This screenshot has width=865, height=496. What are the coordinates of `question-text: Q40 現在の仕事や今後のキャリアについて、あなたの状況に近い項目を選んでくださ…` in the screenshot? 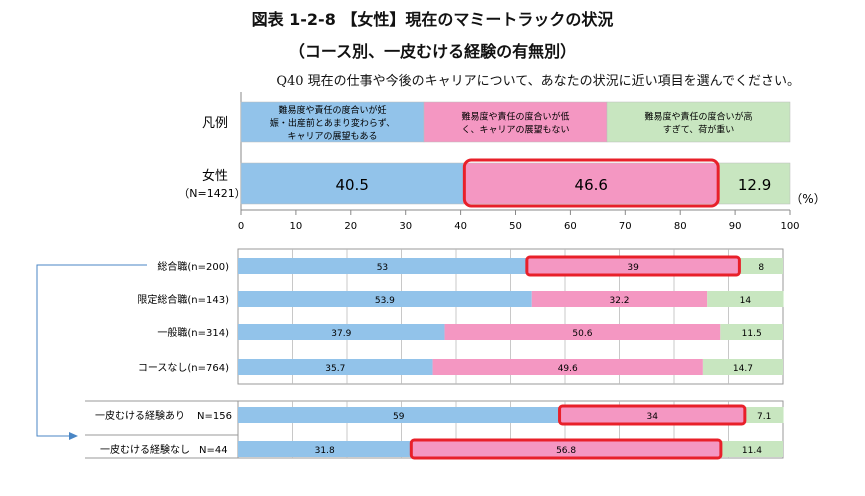 It's located at (538, 81).